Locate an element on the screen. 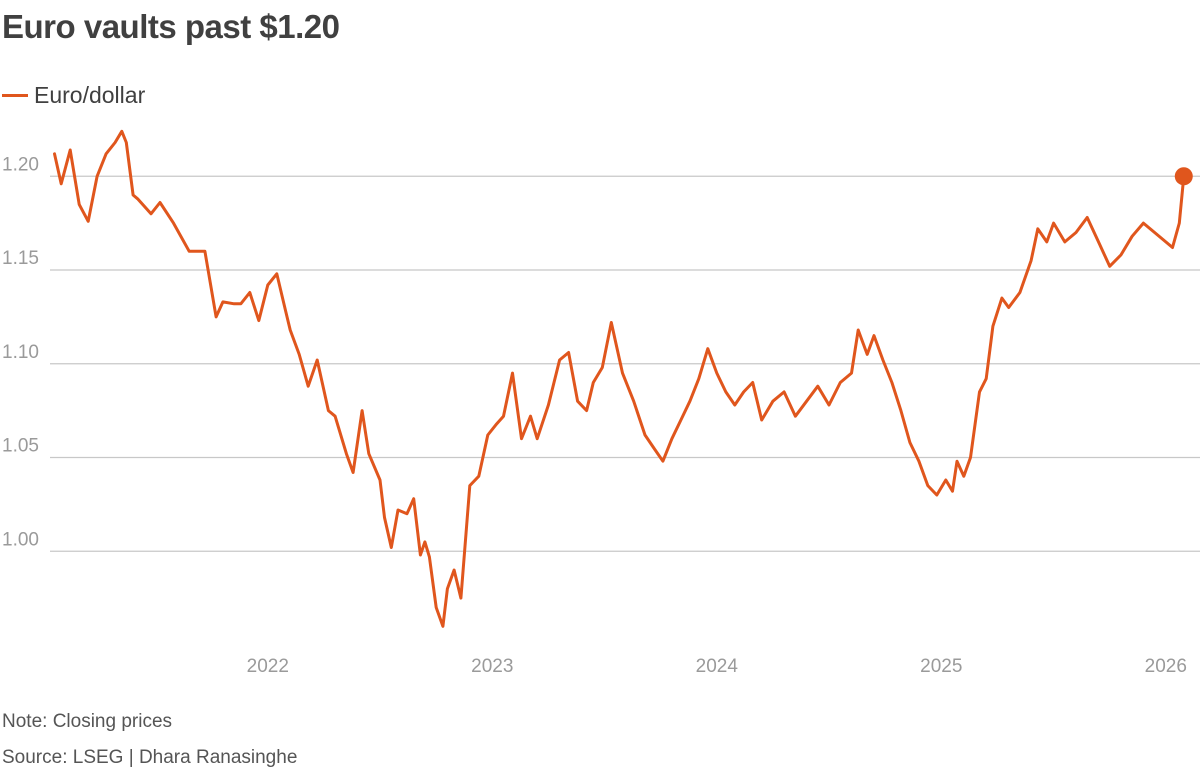  chart-title: Euro vaults past $1.20 is located at coordinates (171, 26).